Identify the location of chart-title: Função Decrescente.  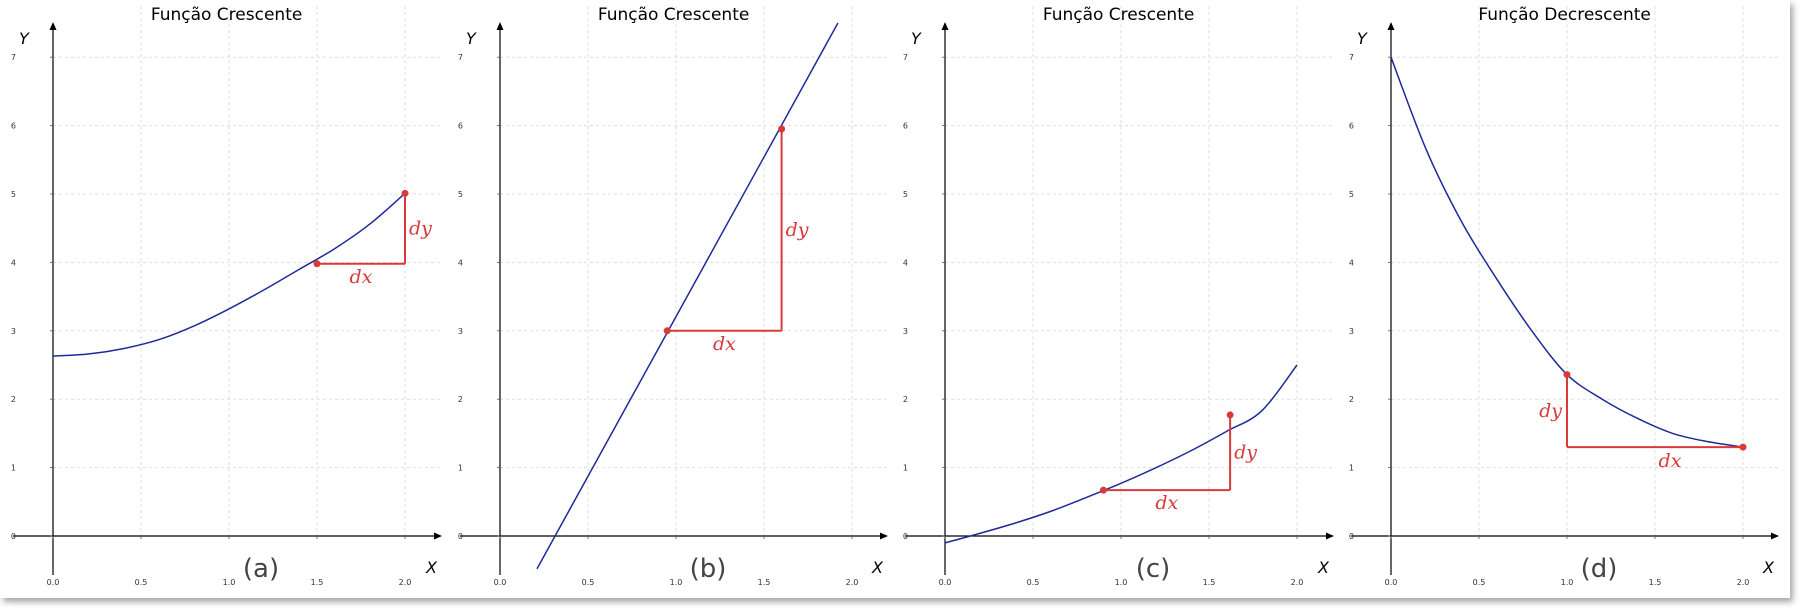
(1564, 15).